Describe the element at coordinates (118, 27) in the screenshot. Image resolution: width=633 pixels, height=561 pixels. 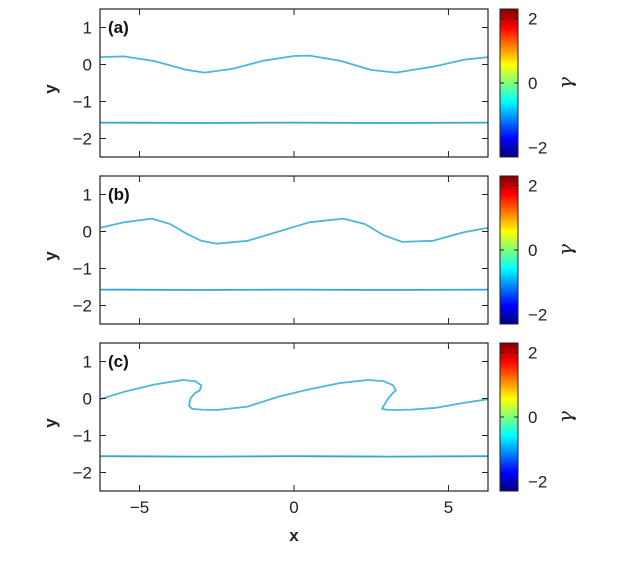
I see `panel-label: (a)` at that location.